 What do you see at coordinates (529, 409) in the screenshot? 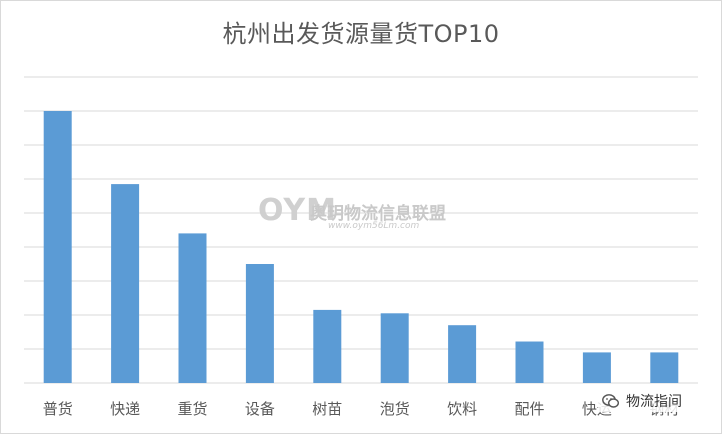
I see `x-tick-label: 配件` at bounding box center [529, 409].